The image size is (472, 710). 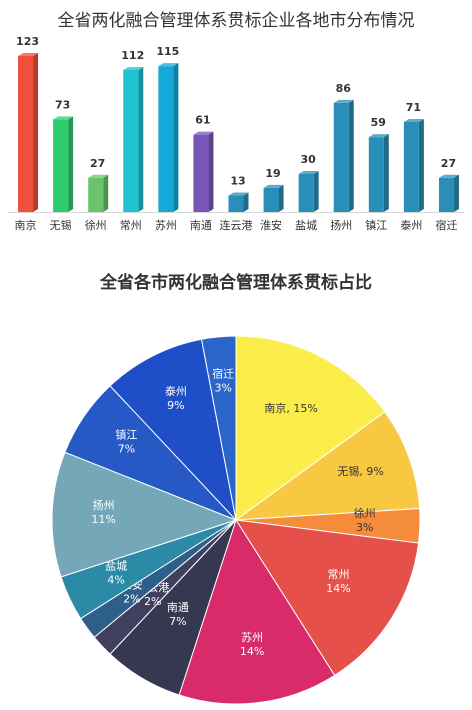 I want to click on x-tick-label: 镇江, so click(x=376, y=225).